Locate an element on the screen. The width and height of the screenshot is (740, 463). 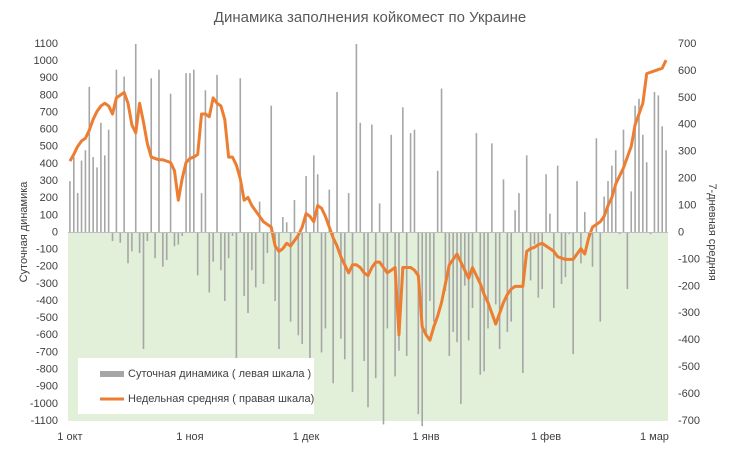
y-tick-label: 900 is located at coordinates (49, 78).